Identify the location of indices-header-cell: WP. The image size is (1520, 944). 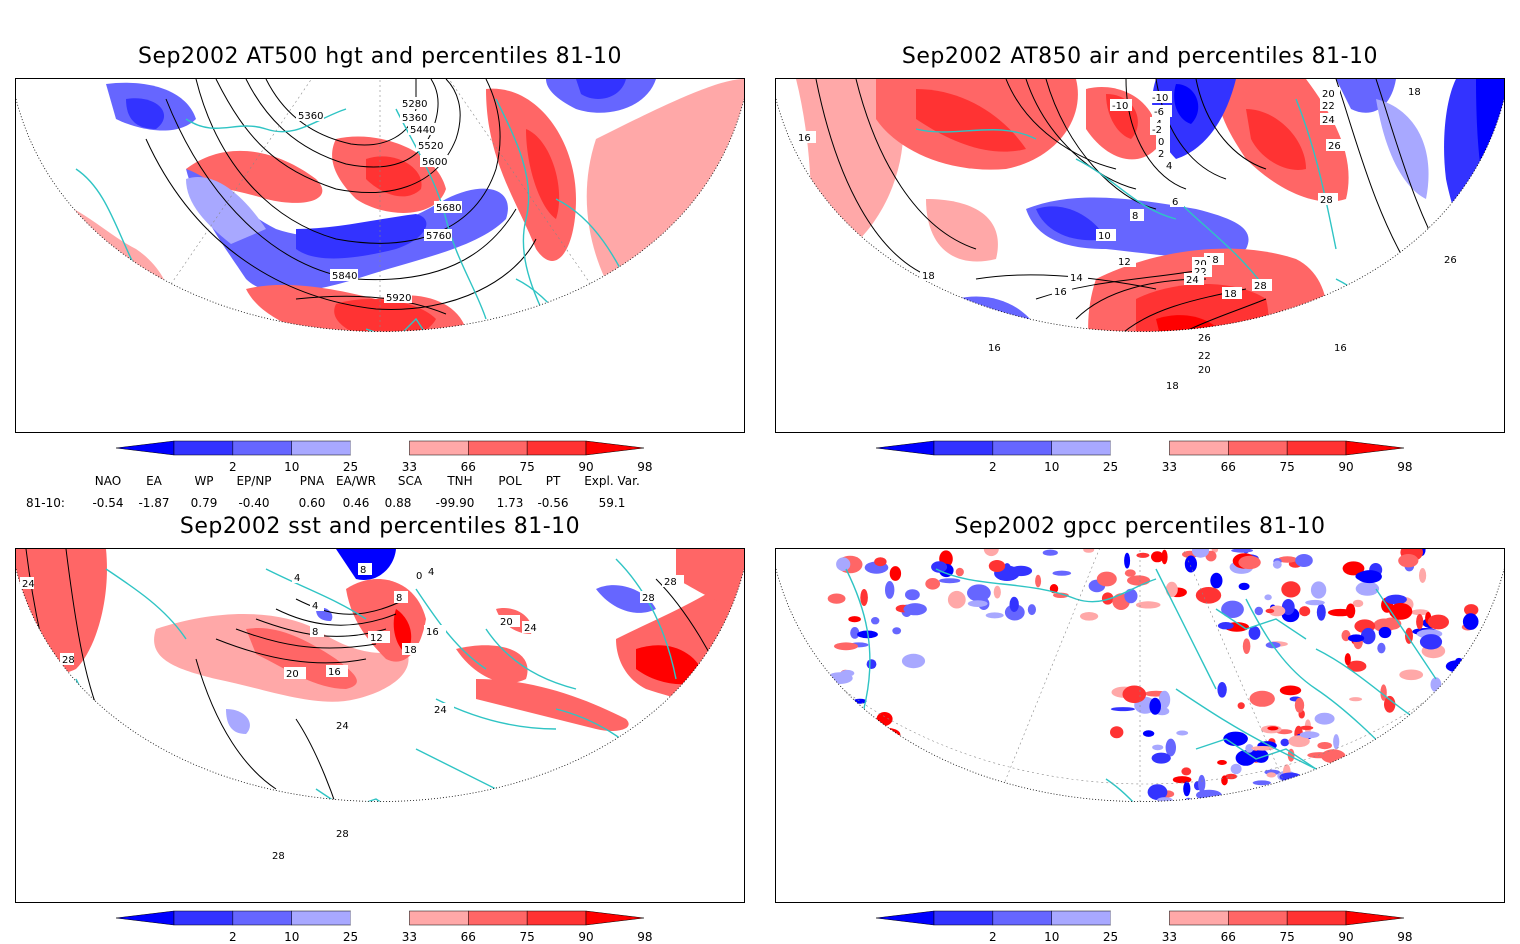
(204, 481).